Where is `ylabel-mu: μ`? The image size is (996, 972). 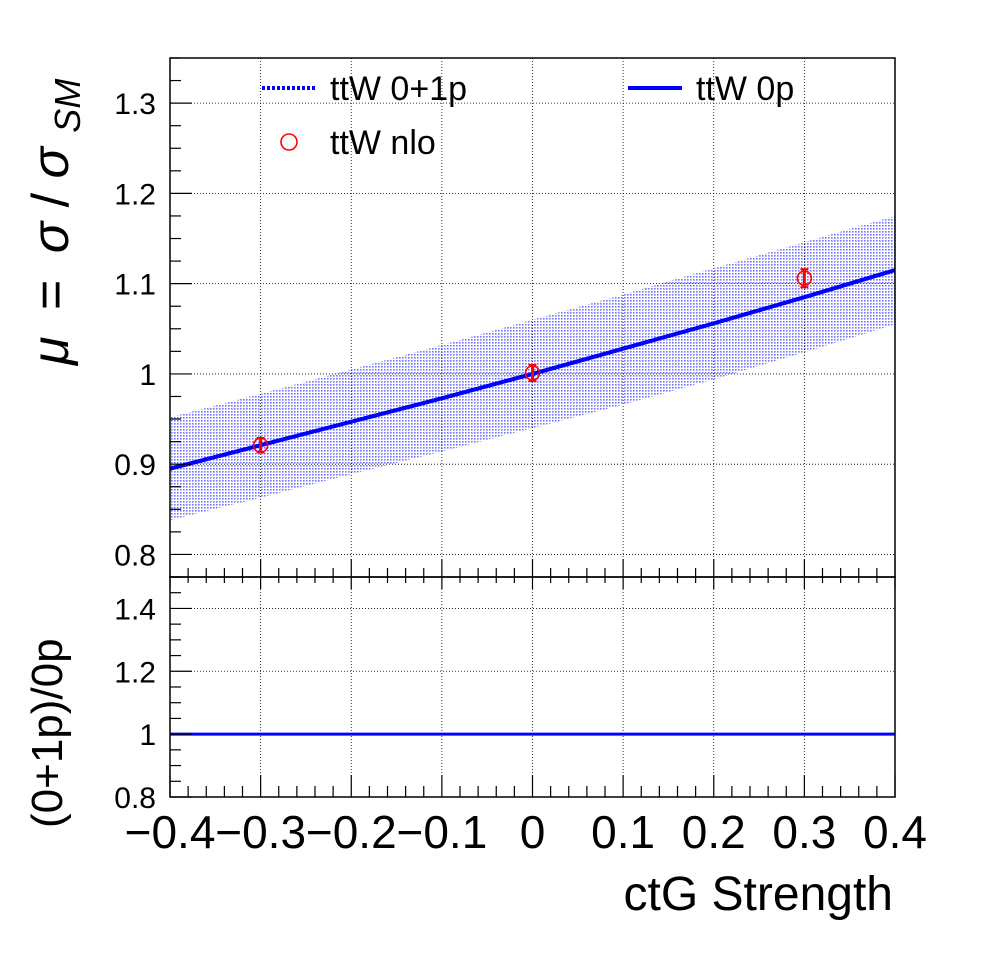 ylabel-mu: μ is located at coordinates (51, 352).